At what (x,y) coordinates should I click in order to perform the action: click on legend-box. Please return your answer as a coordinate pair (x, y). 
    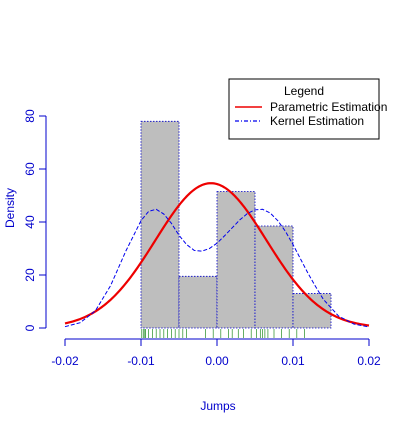
    Looking at the image, I should click on (304, 109).